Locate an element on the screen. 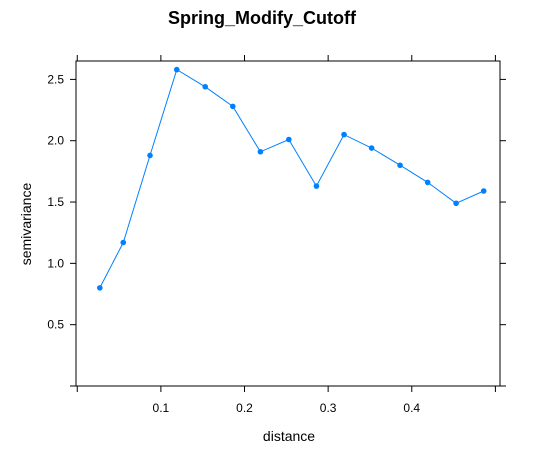  x-tick-label: 0.1 is located at coordinates (161, 408).